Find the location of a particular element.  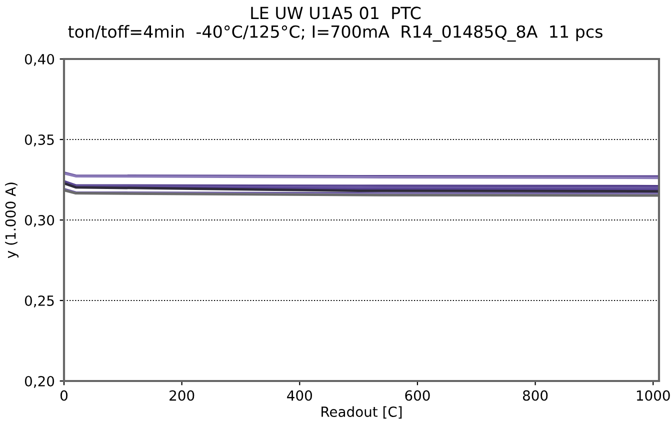

y-tick-label: 0,20 is located at coordinates (39, 382).